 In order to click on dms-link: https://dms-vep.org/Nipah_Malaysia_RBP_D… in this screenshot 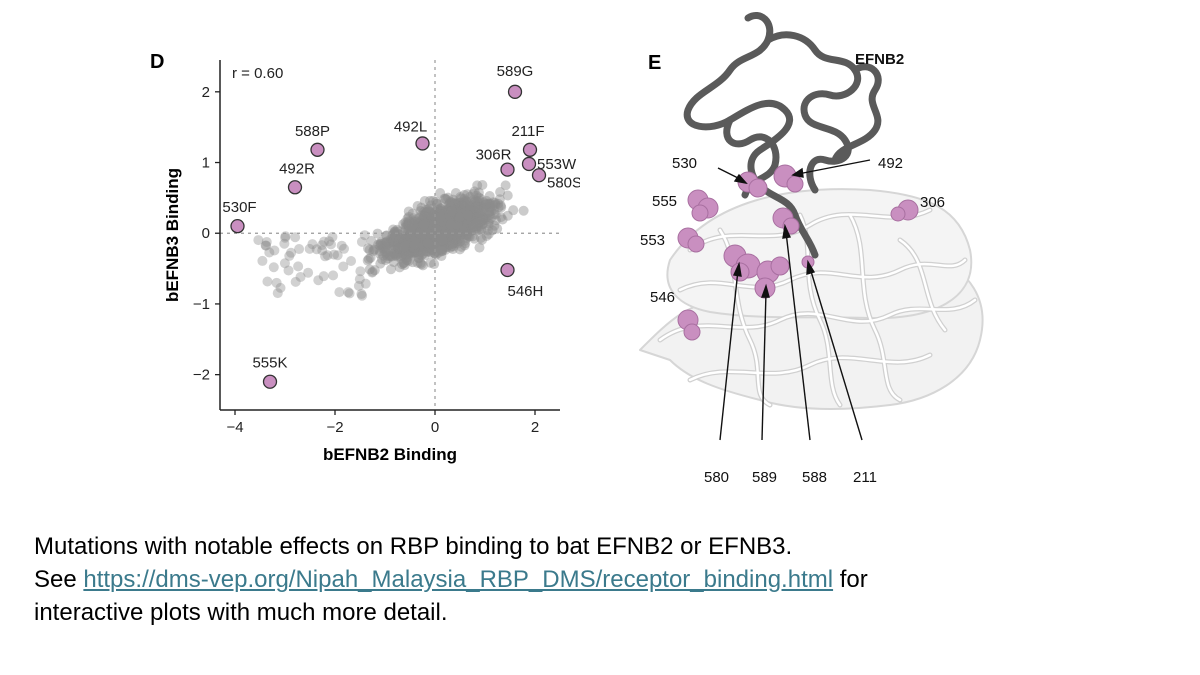, I will do `click(458, 579)`.